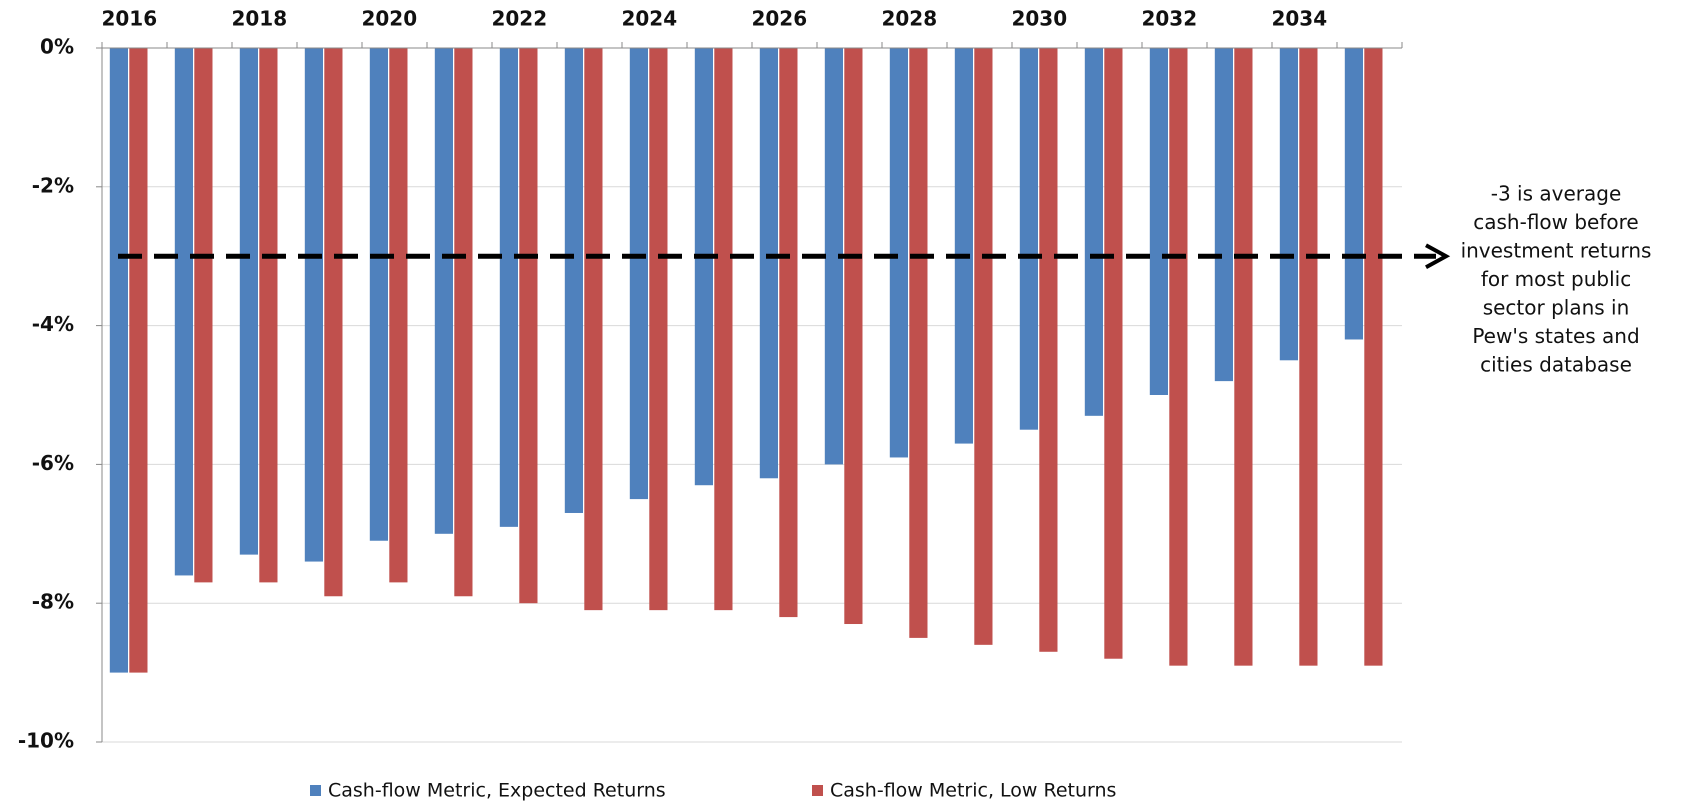 The height and width of the screenshot is (803, 1682). What do you see at coordinates (1556, 279) in the screenshot?
I see `annotation: for most public` at bounding box center [1556, 279].